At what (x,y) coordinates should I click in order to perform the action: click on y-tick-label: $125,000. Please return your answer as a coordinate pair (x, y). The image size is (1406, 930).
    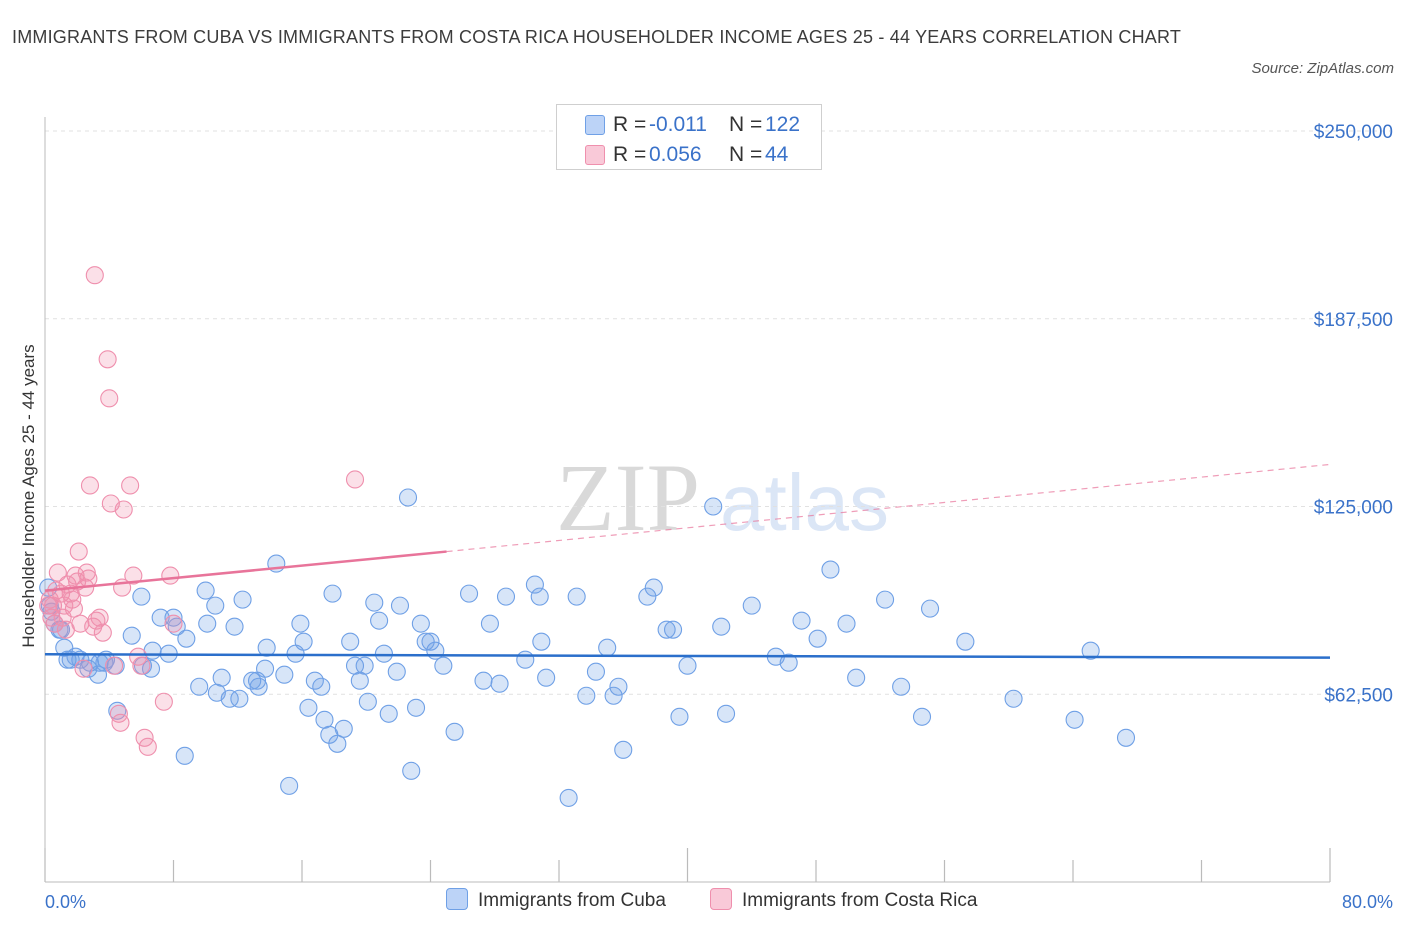
    Looking at the image, I should click on (1353, 508).